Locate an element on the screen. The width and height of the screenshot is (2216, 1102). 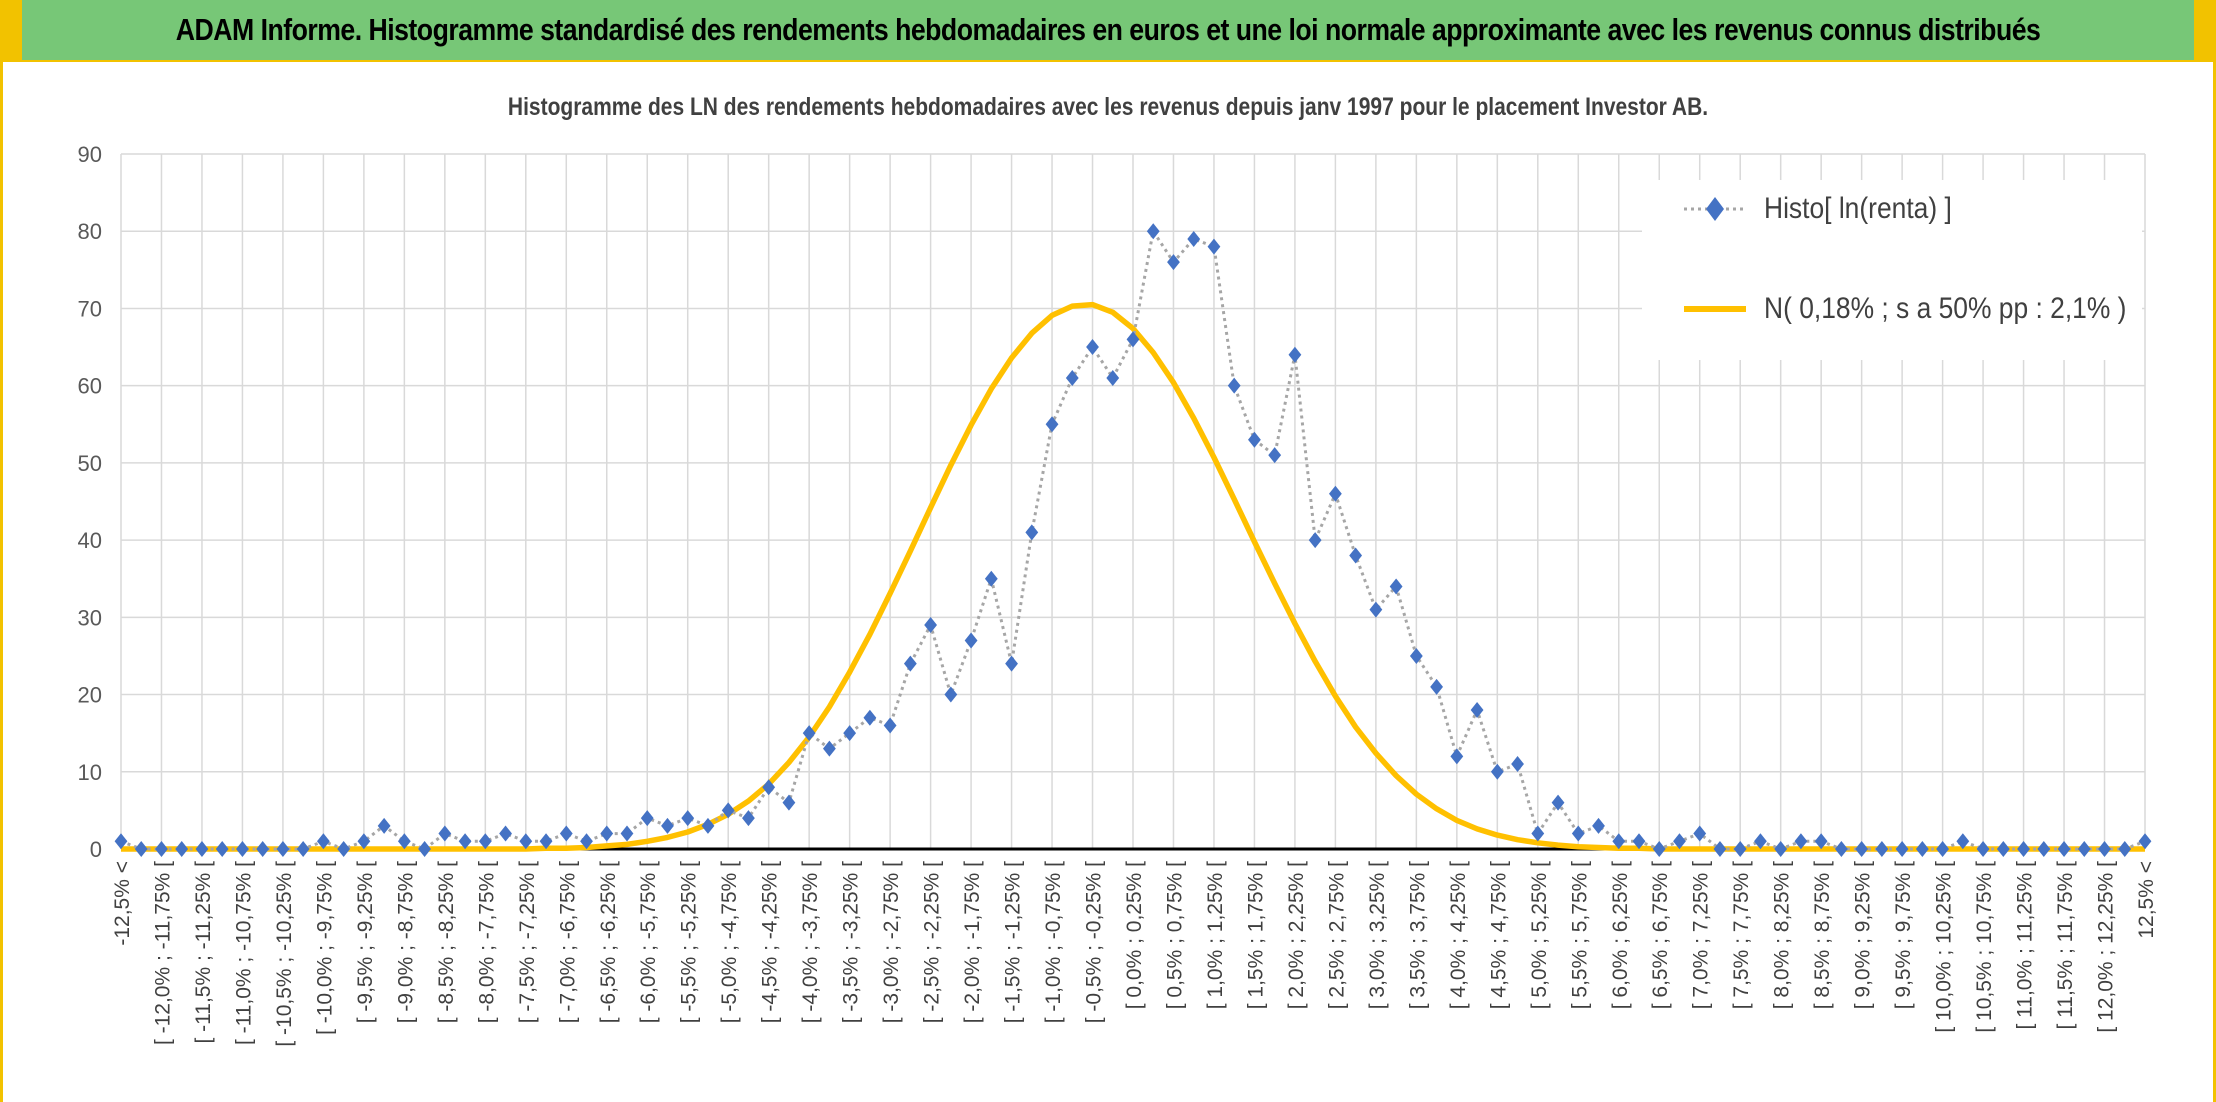
x-tick-label: [ -9,0% ; -8,75% [ is located at coordinates (405, 942).